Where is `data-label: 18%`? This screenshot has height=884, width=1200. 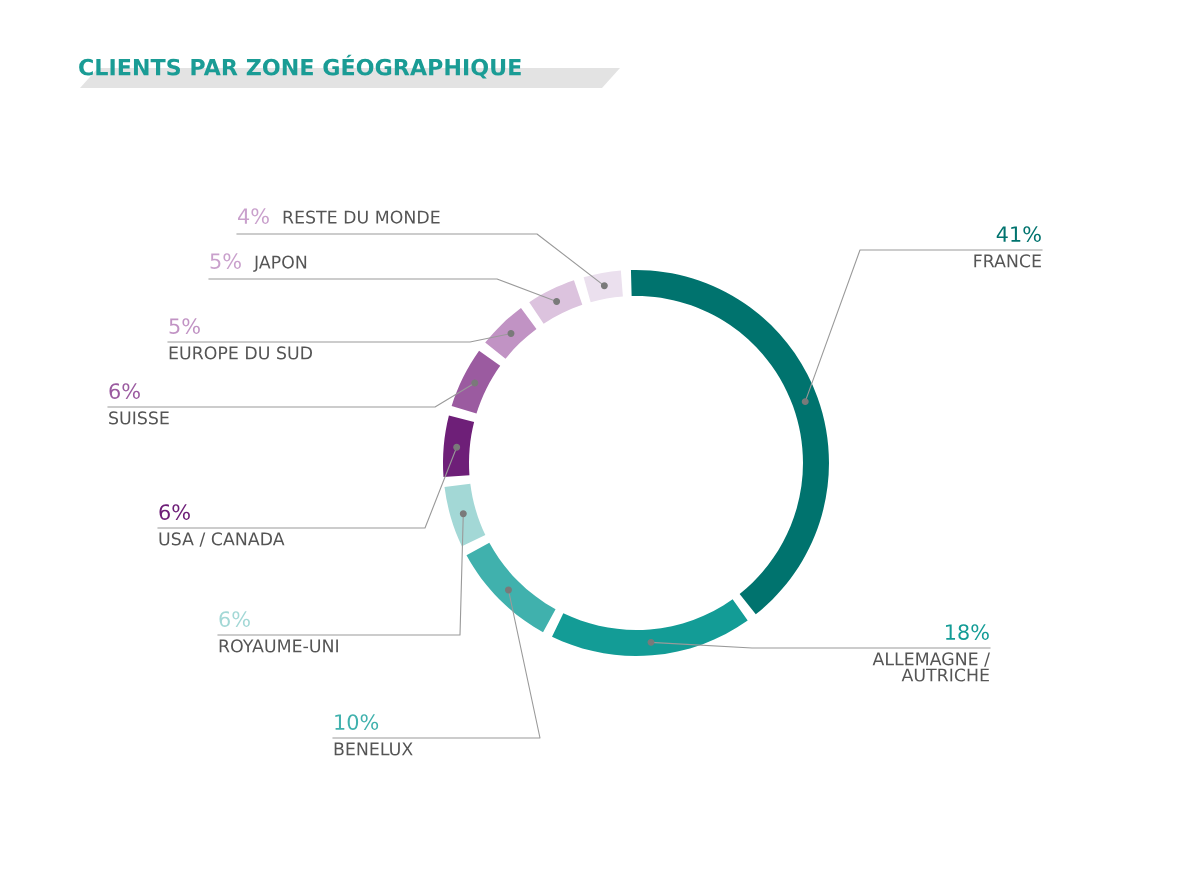 data-label: 18% is located at coordinates (967, 632).